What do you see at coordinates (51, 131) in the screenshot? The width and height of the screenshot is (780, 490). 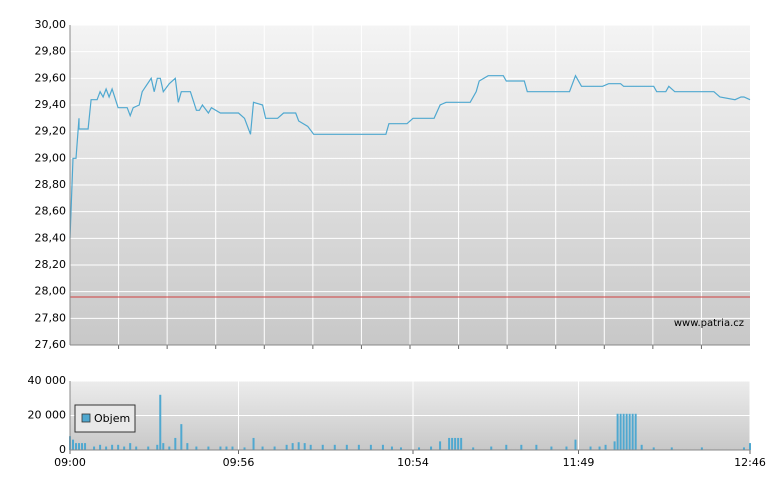 I see `y-tick-label: 29,20` at bounding box center [51, 131].